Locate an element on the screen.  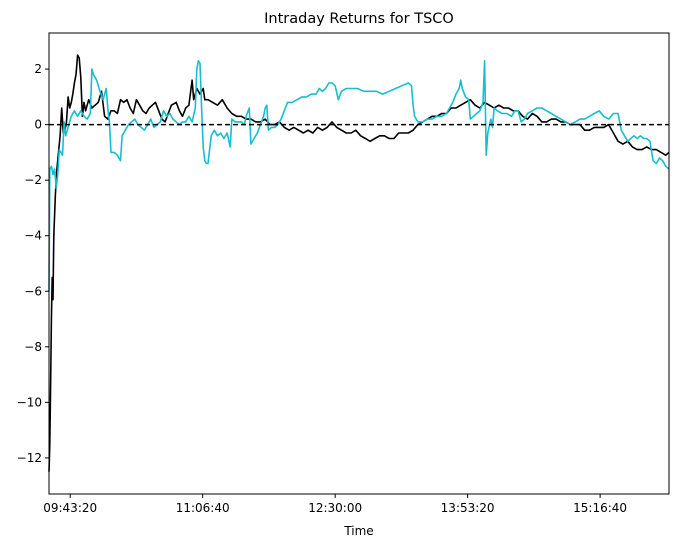
y-axis: −12 −10 −8 −6 −4 −2 0 2 is located at coordinates (33, 263).